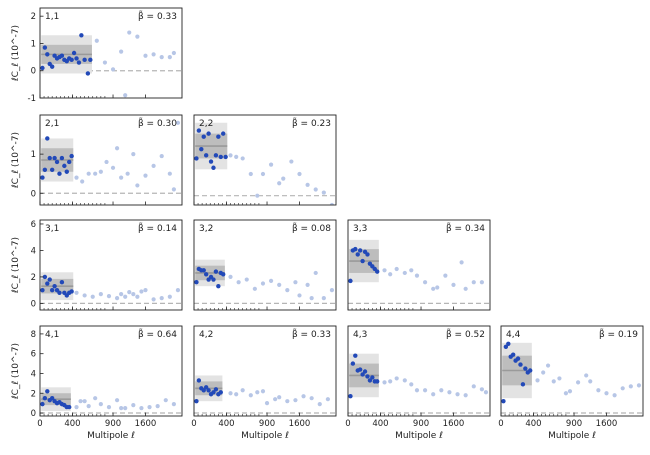 The height and width of the screenshot is (455, 650). I want to click on x-tick-label: 900, so click(113, 424).